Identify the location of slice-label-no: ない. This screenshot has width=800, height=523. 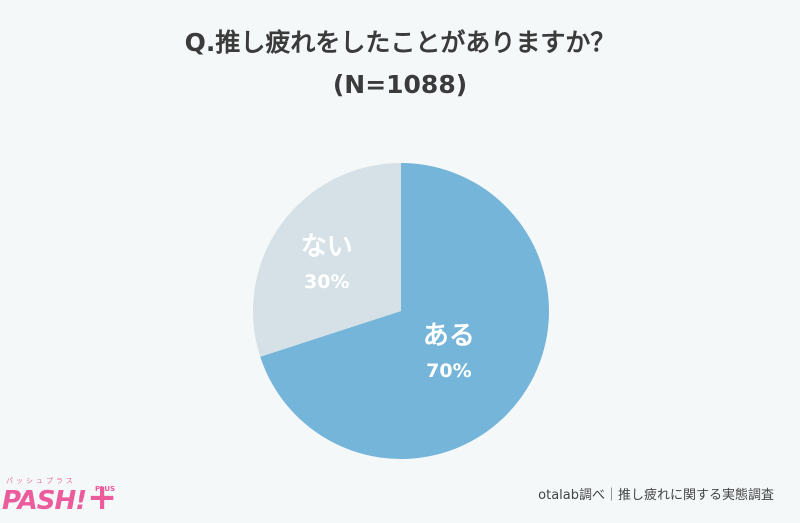
(327, 247).